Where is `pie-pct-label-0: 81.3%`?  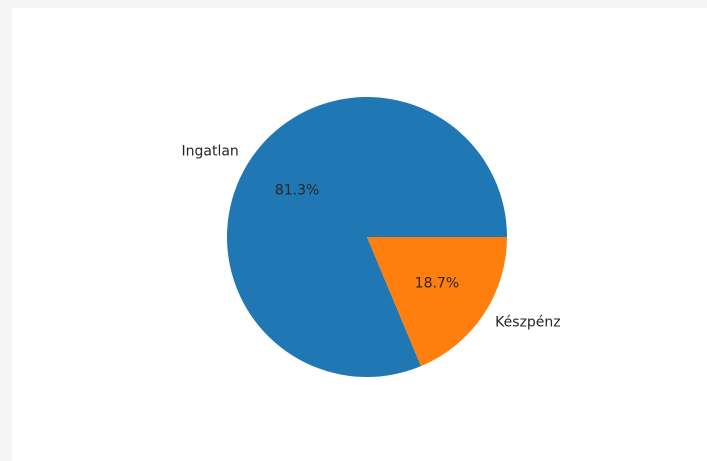
pie-pct-label-0: 81.3% is located at coordinates (297, 190).